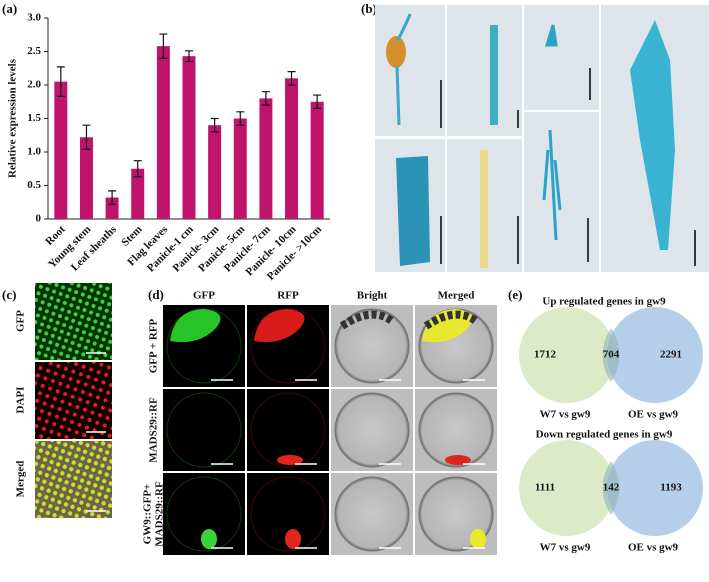  I want to click on venn-count: 704, so click(611, 355).